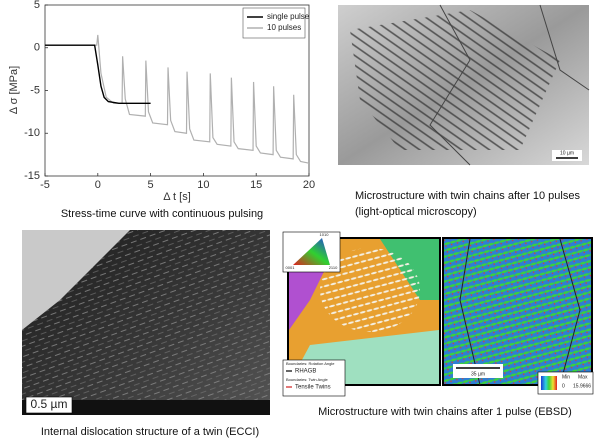 The image size is (601, 444). Describe the element at coordinates (307, 379) in the screenshot. I see `legend-heading: Boundaries: Twin Angle` at that location.